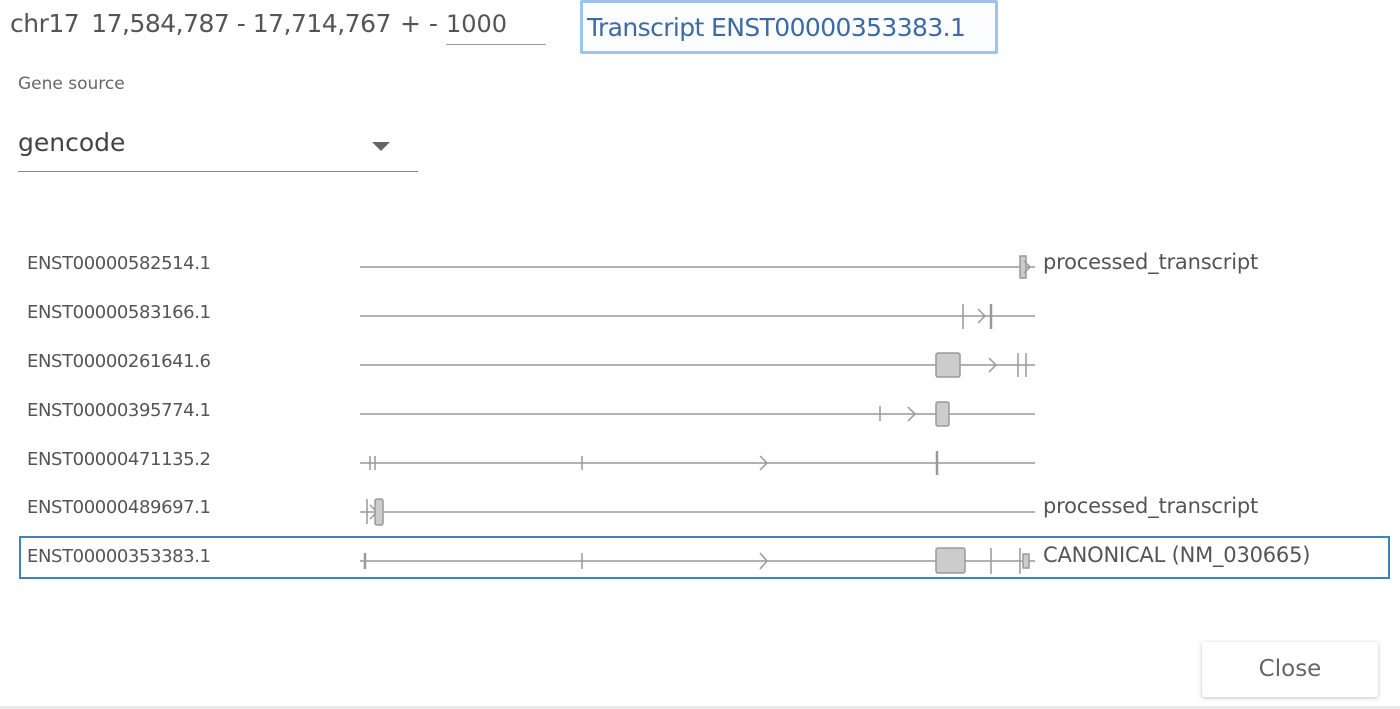 The height and width of the screenshot is (709, 1400). What do you see at coordinates (72, 142) in the screenshot?
I see `gene-source-value: gencode` at bounding box center [72, 142].